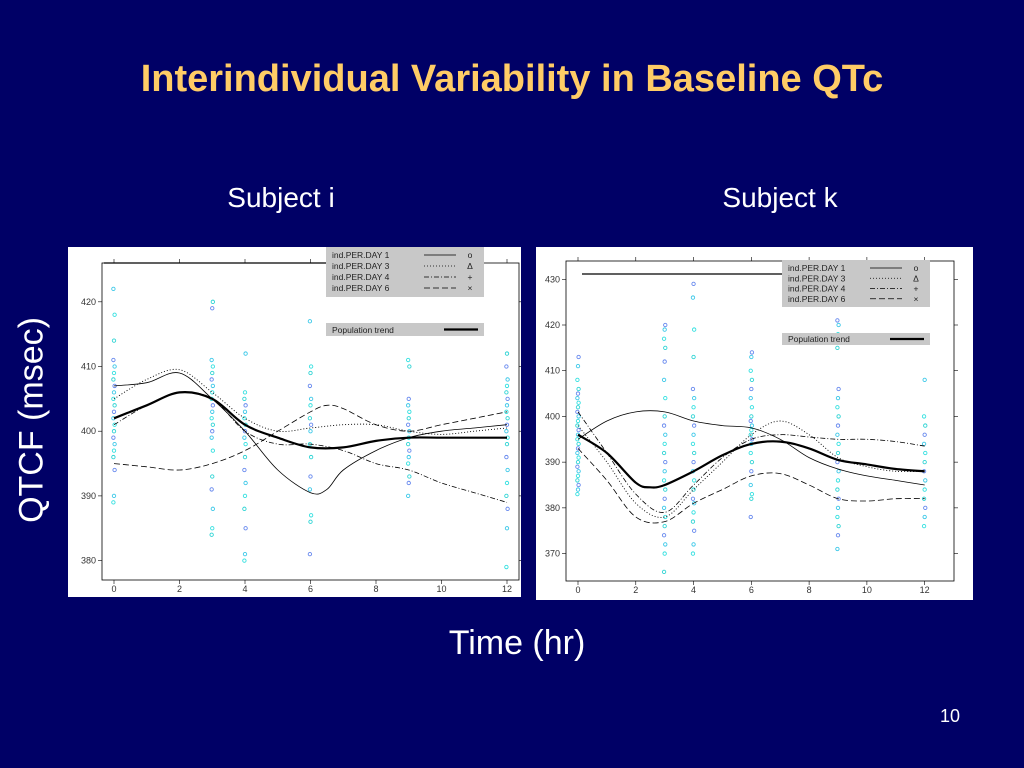 Image resolution: width=1024 pixels, height=768 pixels. What do you see at coordinates (375, 589) in the screenshot?
I see `x-tick-label: 8` at bounding box center [375, 589].